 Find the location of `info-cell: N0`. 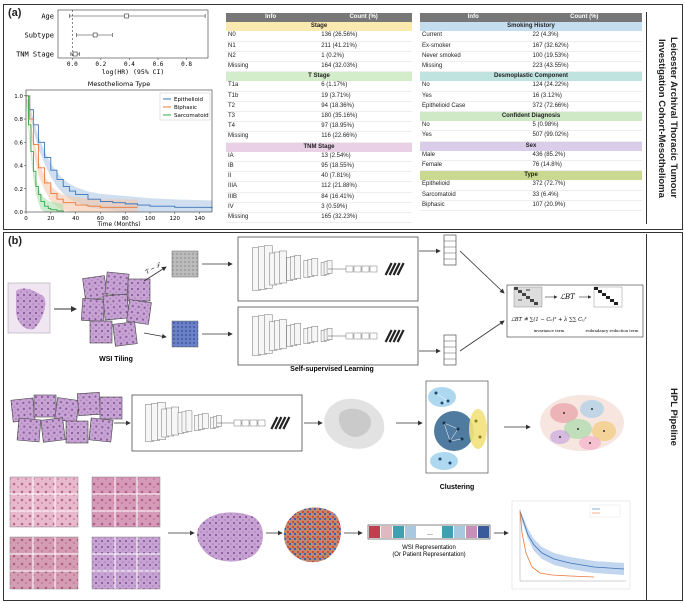

info-cell: N0 is located at coordinates (271, 36).